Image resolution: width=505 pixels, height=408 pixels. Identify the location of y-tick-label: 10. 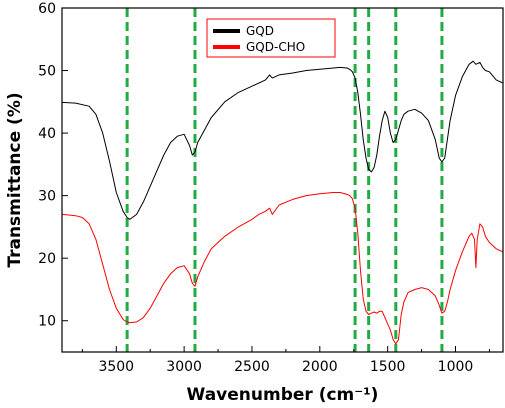
(47, 322).